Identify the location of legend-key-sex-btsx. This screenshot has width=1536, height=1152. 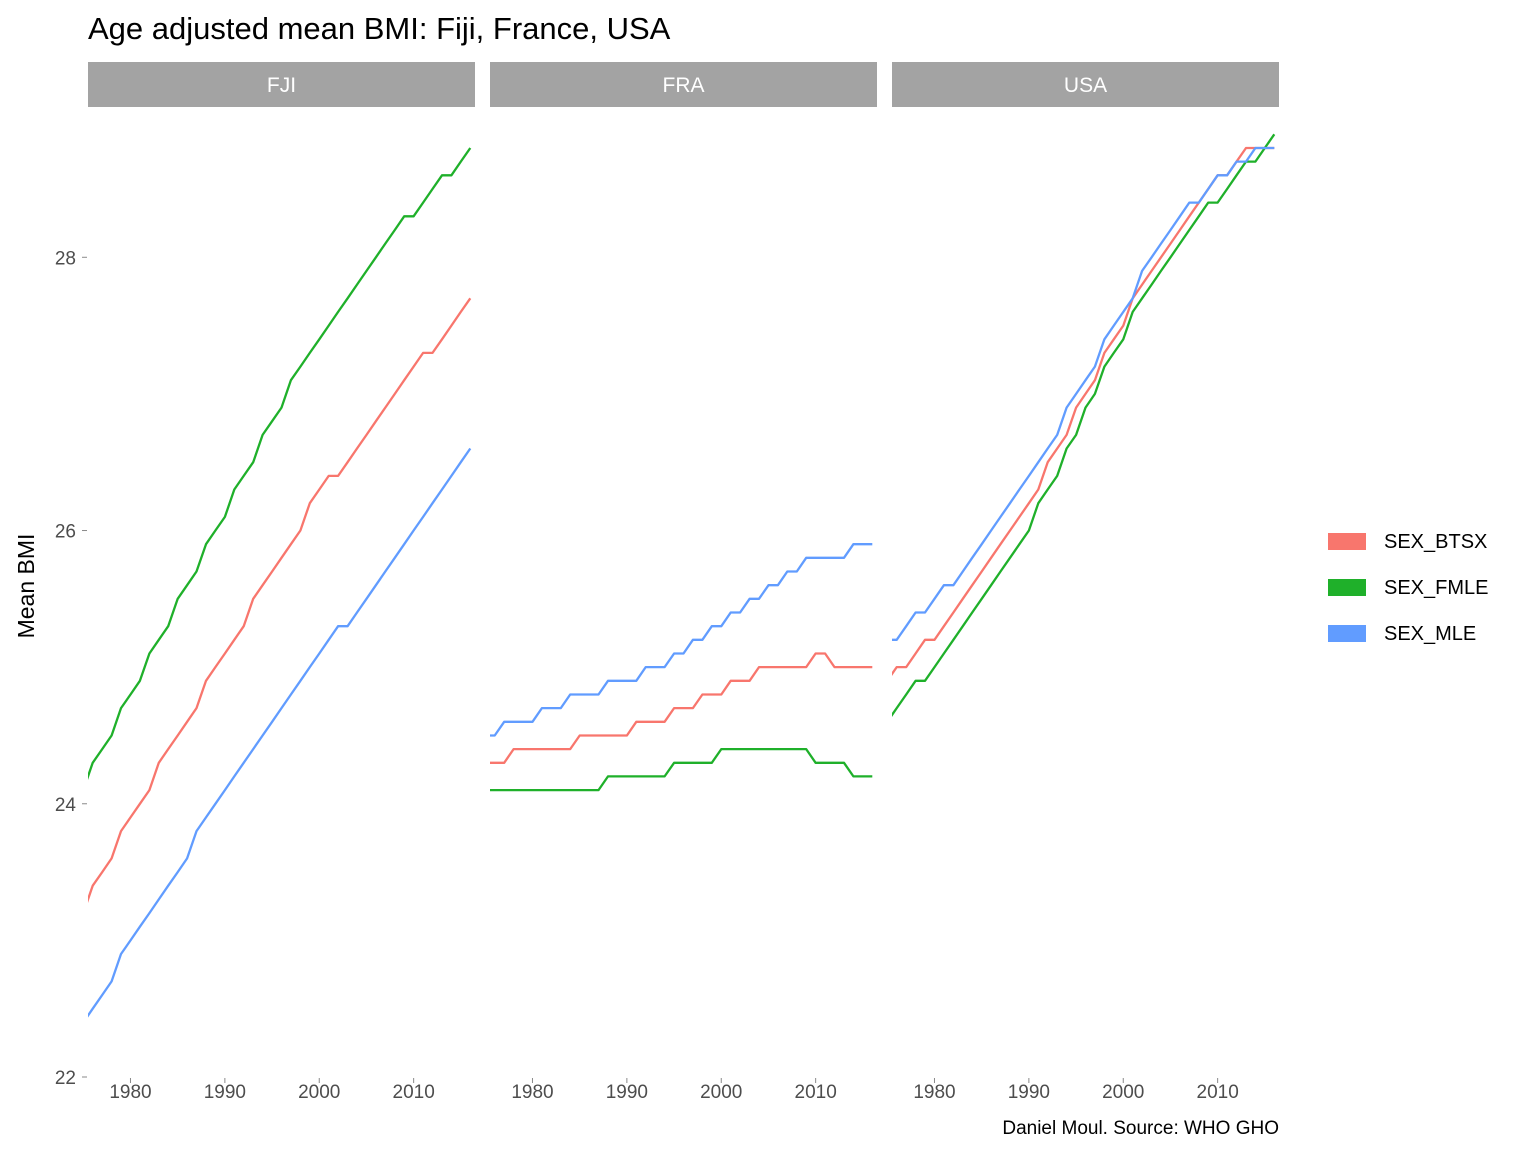
(1347, 541).